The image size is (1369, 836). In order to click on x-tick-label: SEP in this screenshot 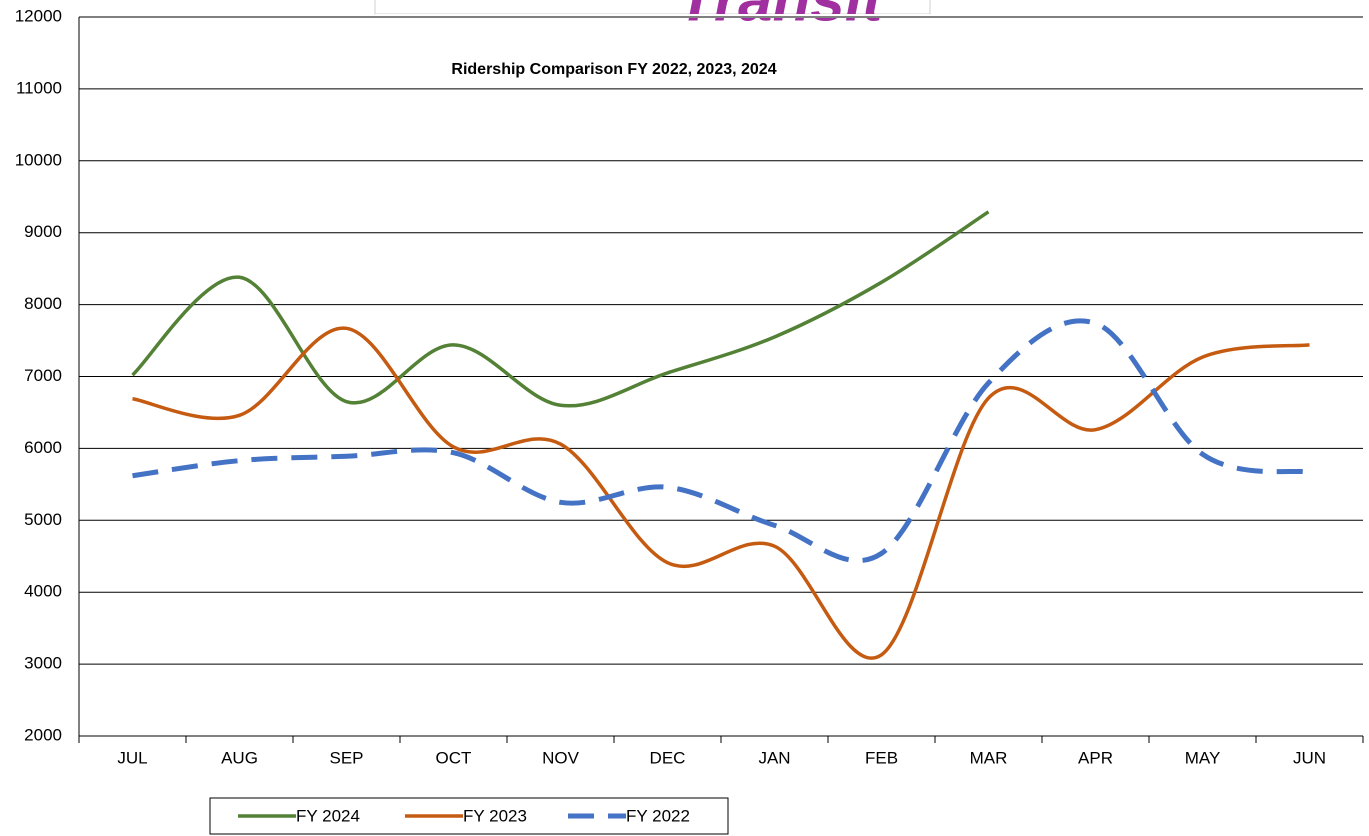, I will do `click(346, 757)`.